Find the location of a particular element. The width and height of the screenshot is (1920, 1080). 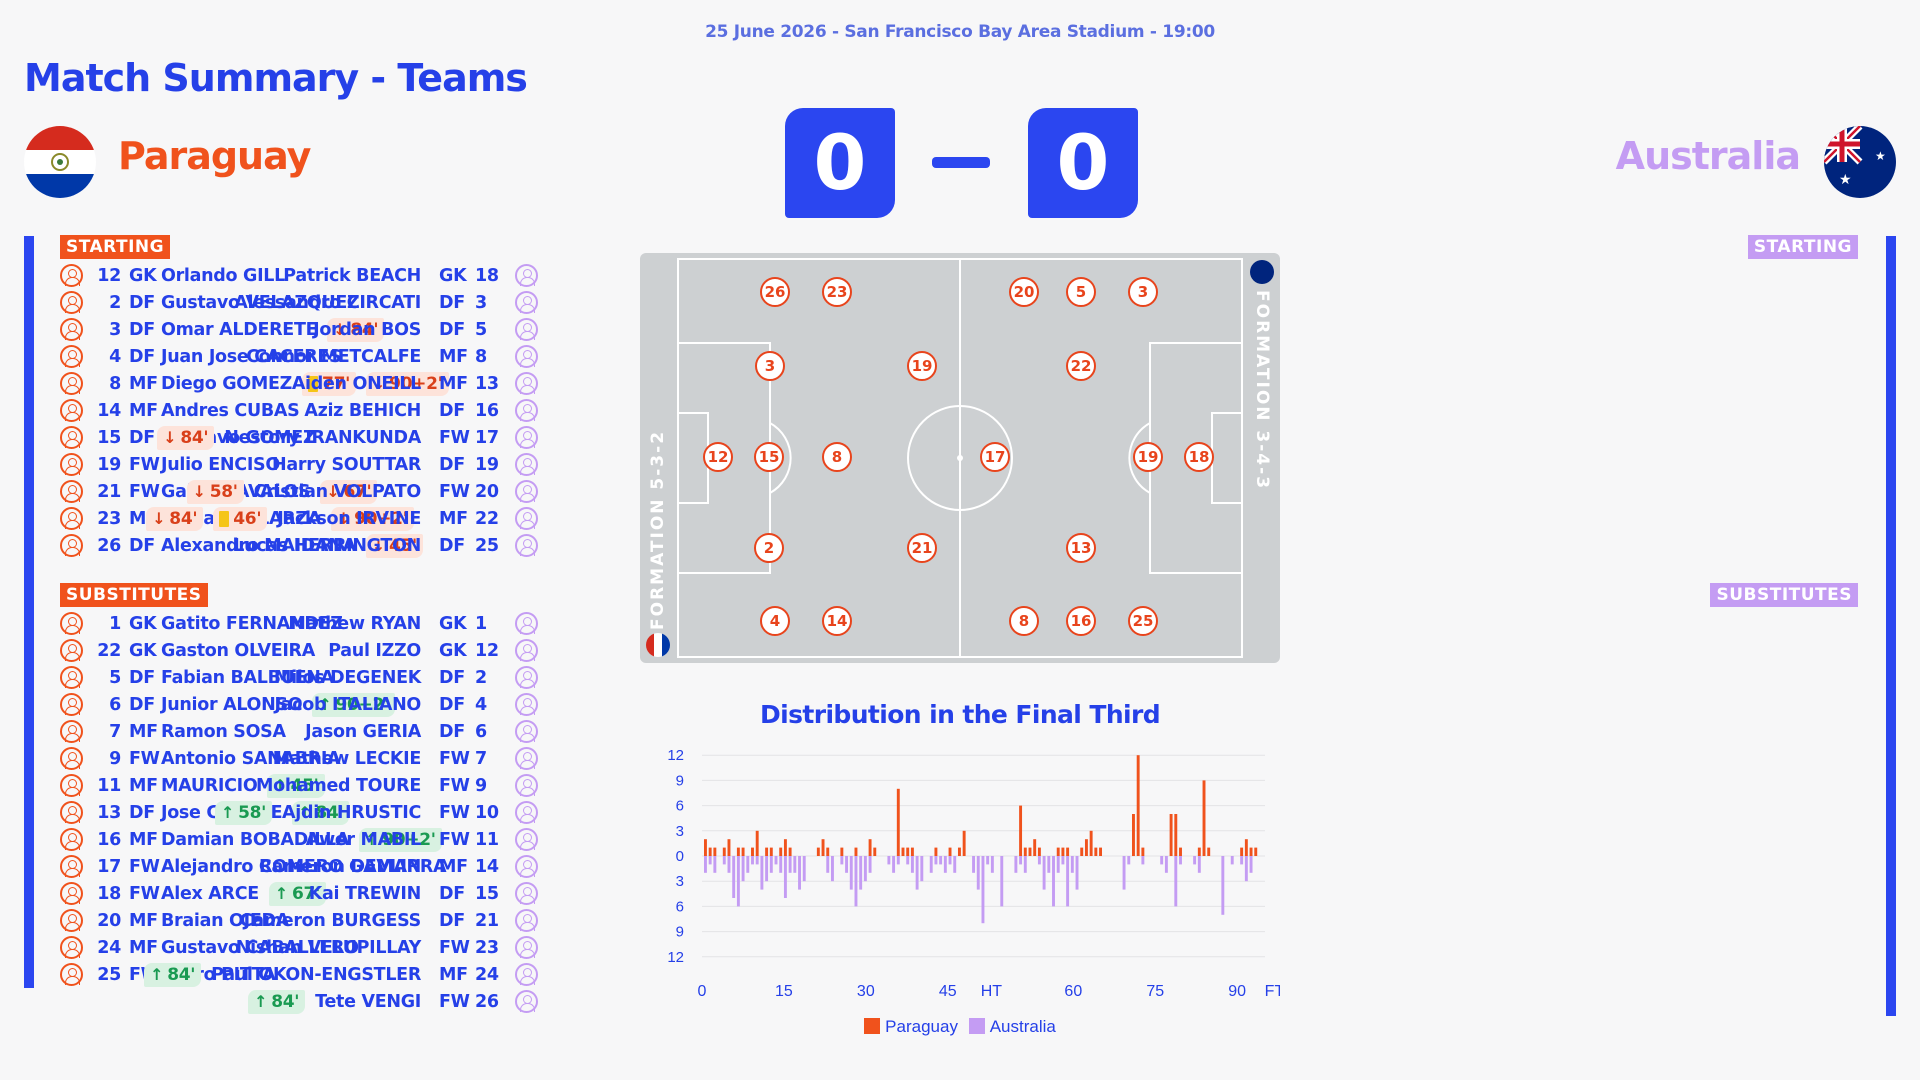

event-minute: 90+2' is located at coordinates (409, 839).